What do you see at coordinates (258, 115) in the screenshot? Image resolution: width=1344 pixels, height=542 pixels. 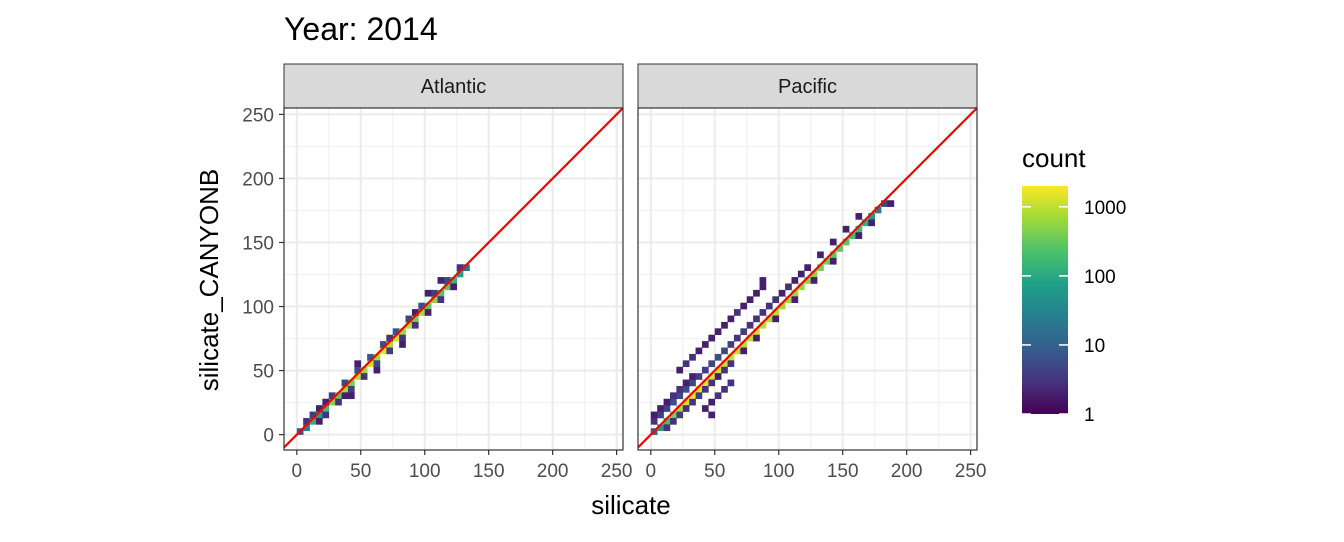 I see `y-tick-label: 250` at bounding box center [258, 115].